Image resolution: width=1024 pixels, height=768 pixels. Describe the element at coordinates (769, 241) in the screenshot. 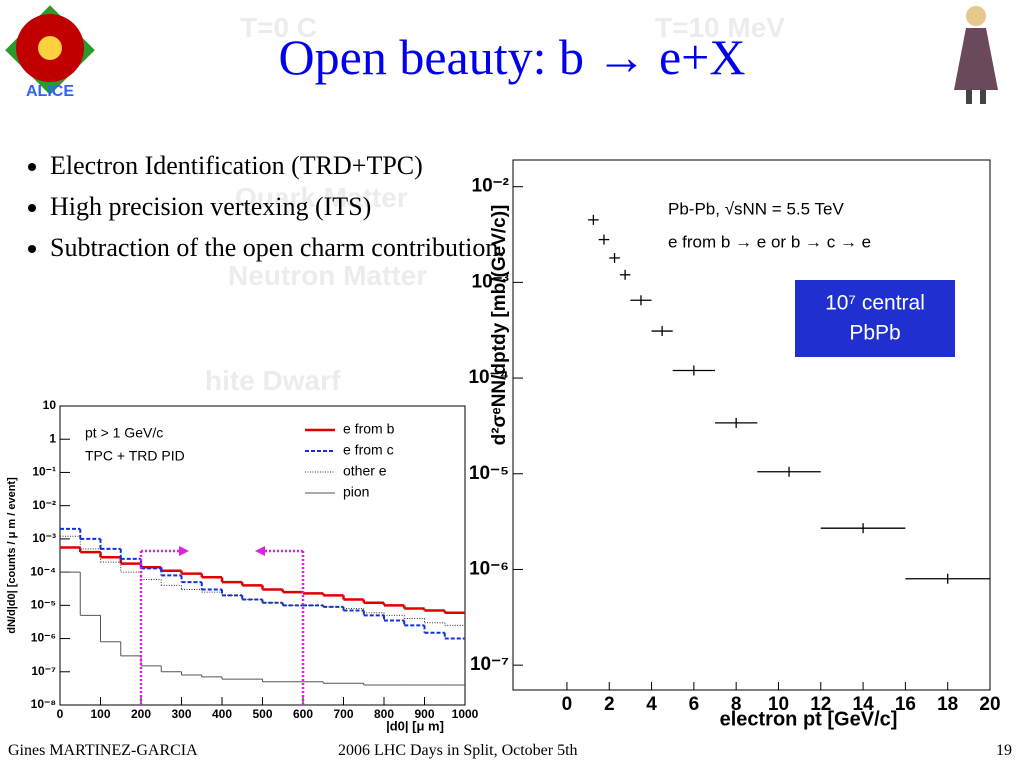

I see `annotation: e from b → e or b → c → e` at that location.